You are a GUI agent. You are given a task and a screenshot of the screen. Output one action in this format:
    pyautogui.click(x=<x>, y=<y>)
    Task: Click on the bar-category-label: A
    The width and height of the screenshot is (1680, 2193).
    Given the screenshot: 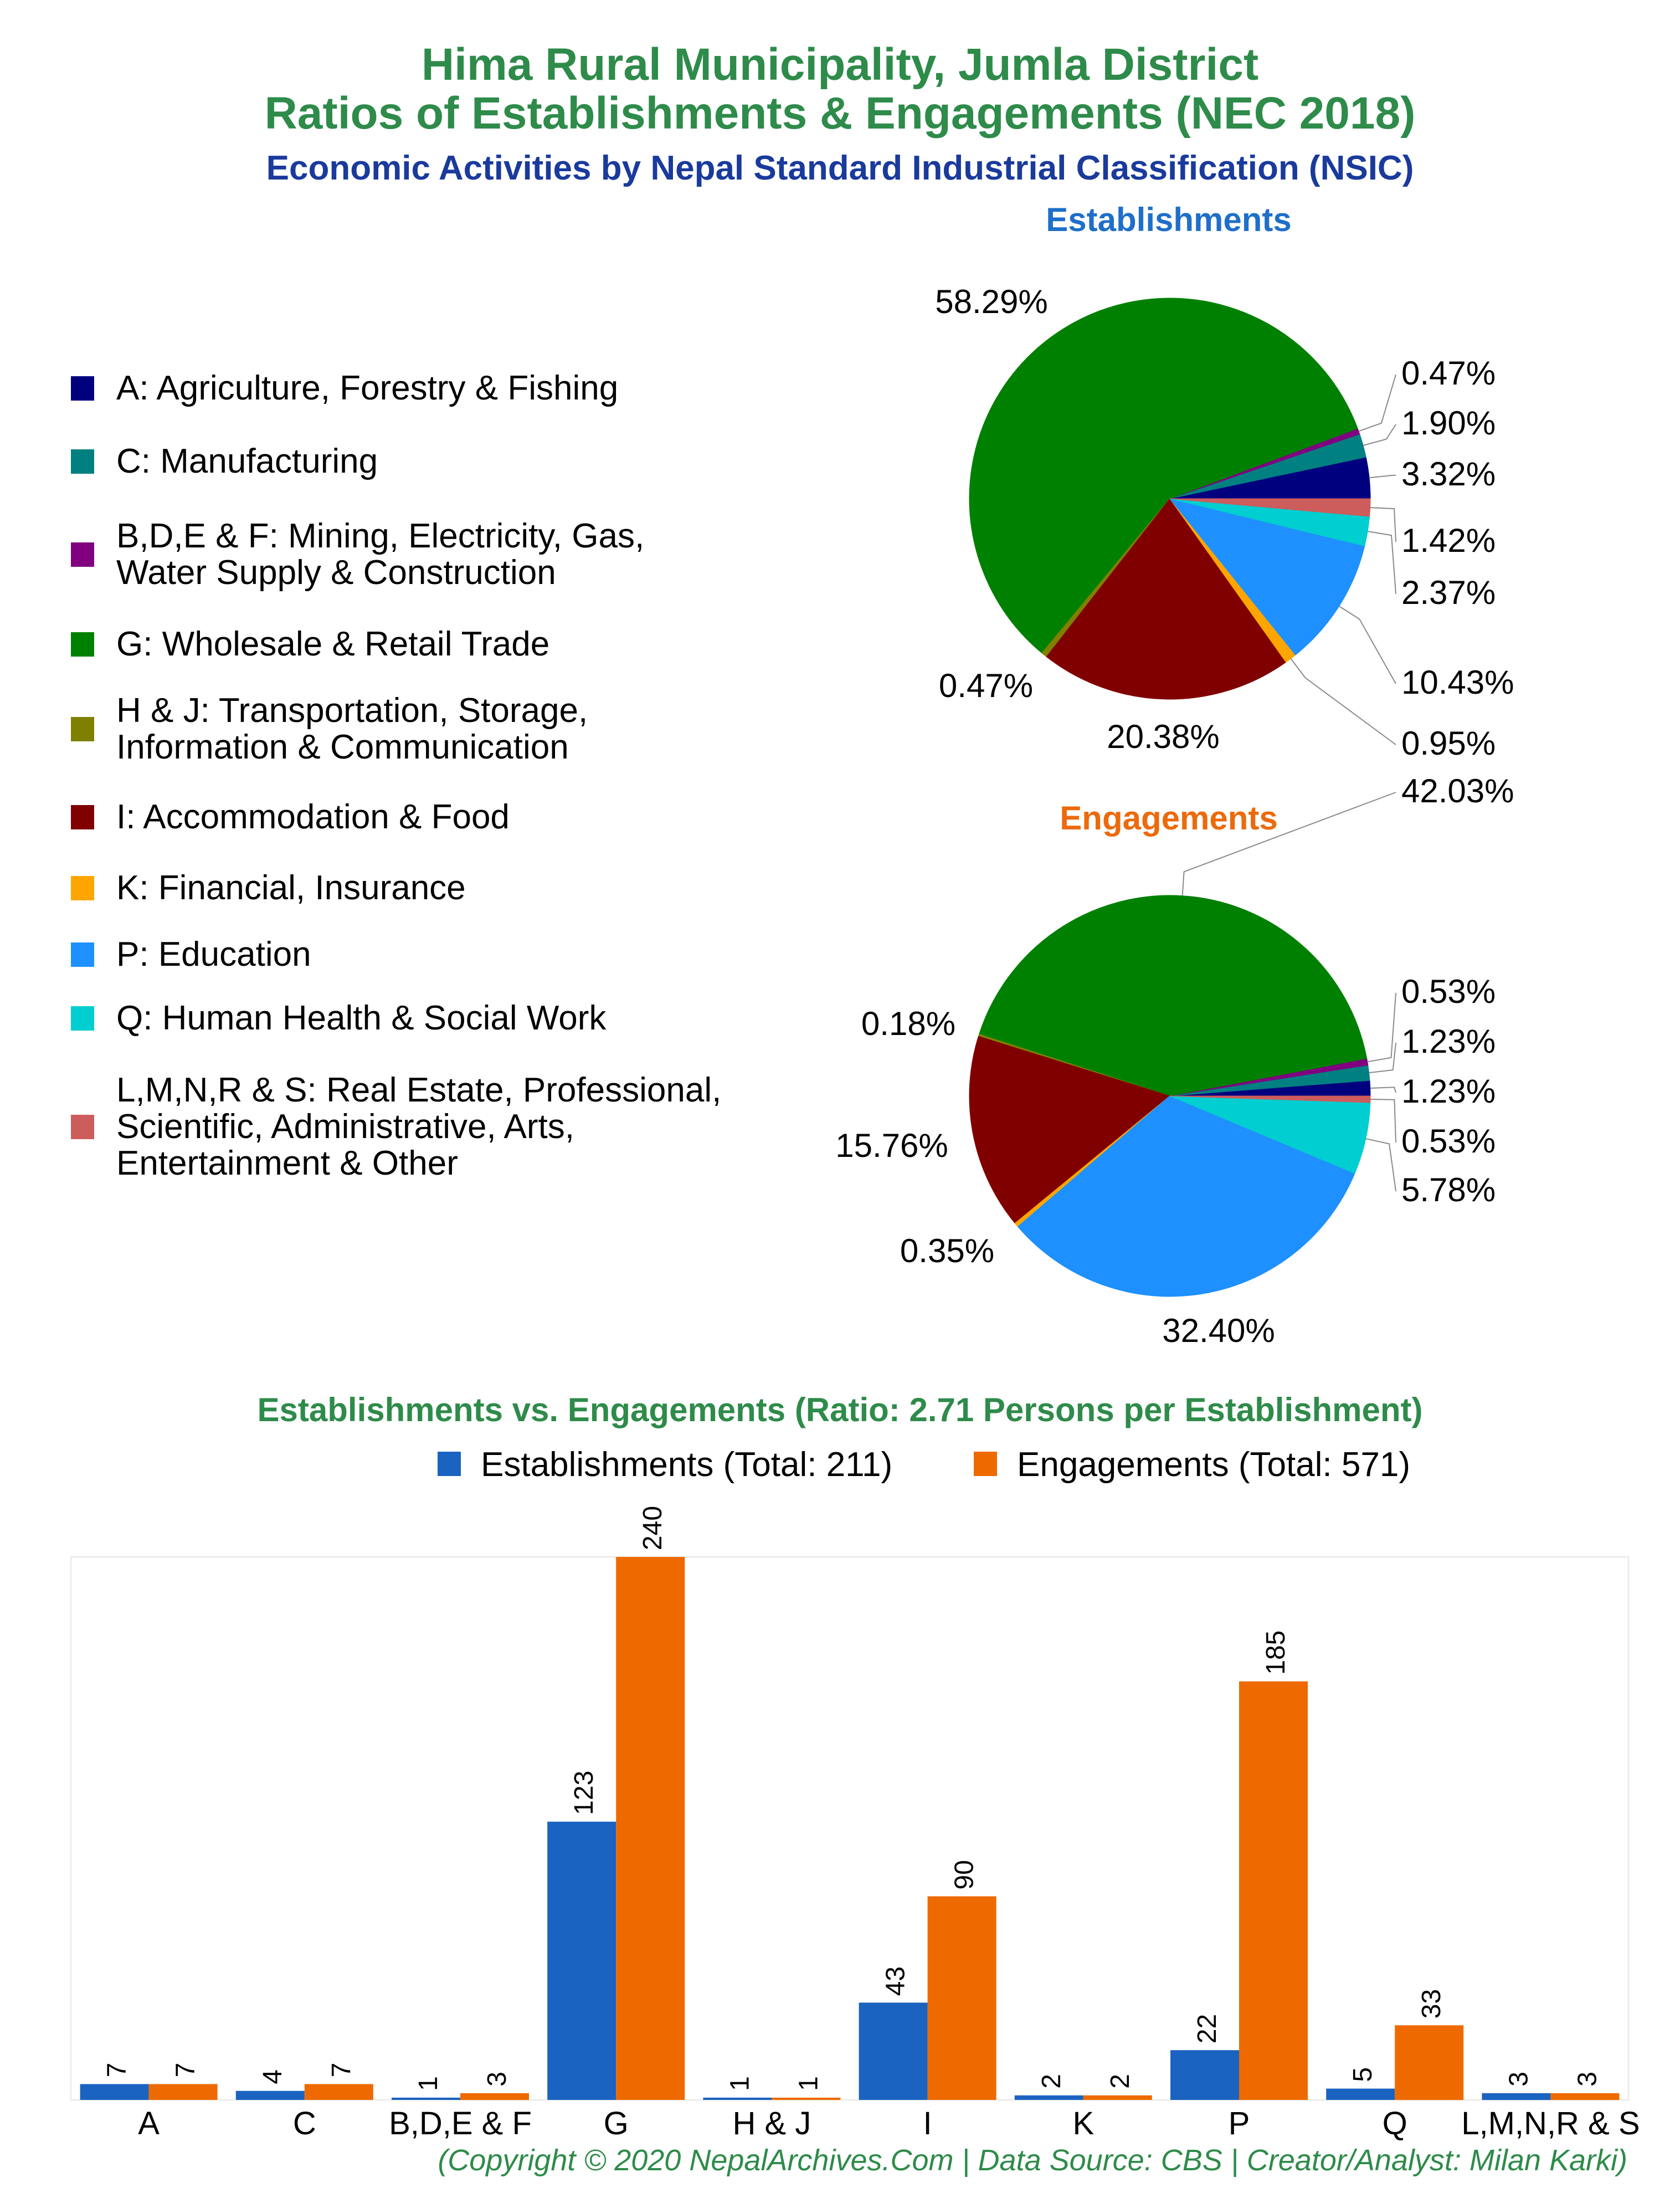 What is the action you would take?
    pyautogui.click(x=149, y=2123)
    